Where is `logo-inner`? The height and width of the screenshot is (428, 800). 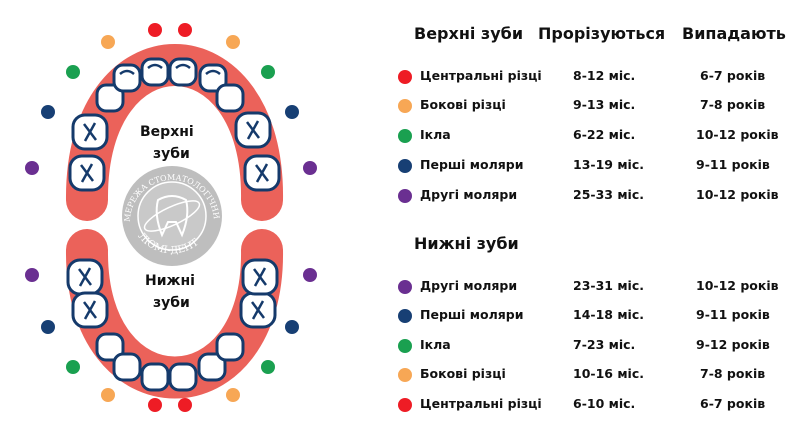
logo-inner is located at coordinates (172, 216).